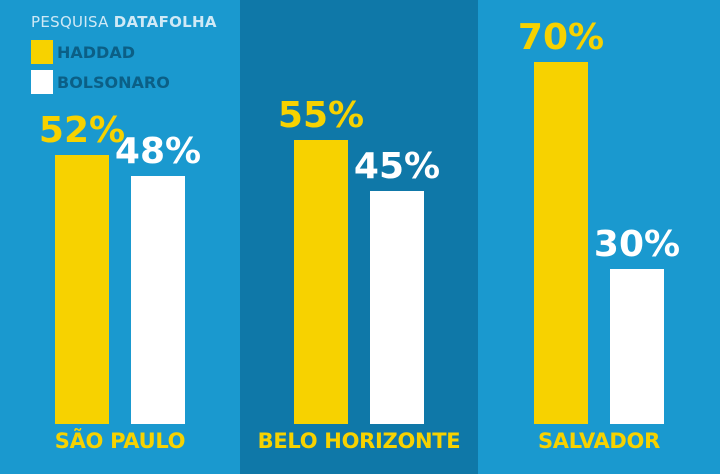 This screenshot has height=474, width=720. What do you see at coordinates (42, 82) in the screenshot?
I see `legend-swatch-bolsonaro` at bounding box center [42, 82].